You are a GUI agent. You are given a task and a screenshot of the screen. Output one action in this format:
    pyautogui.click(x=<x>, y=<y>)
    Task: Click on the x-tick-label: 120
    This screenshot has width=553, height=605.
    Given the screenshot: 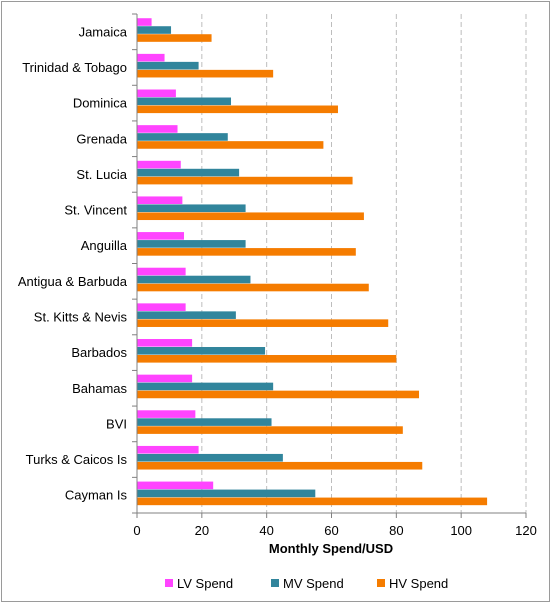 What is the action you would take?
    pyautogui.click(x=526, y=530)
    